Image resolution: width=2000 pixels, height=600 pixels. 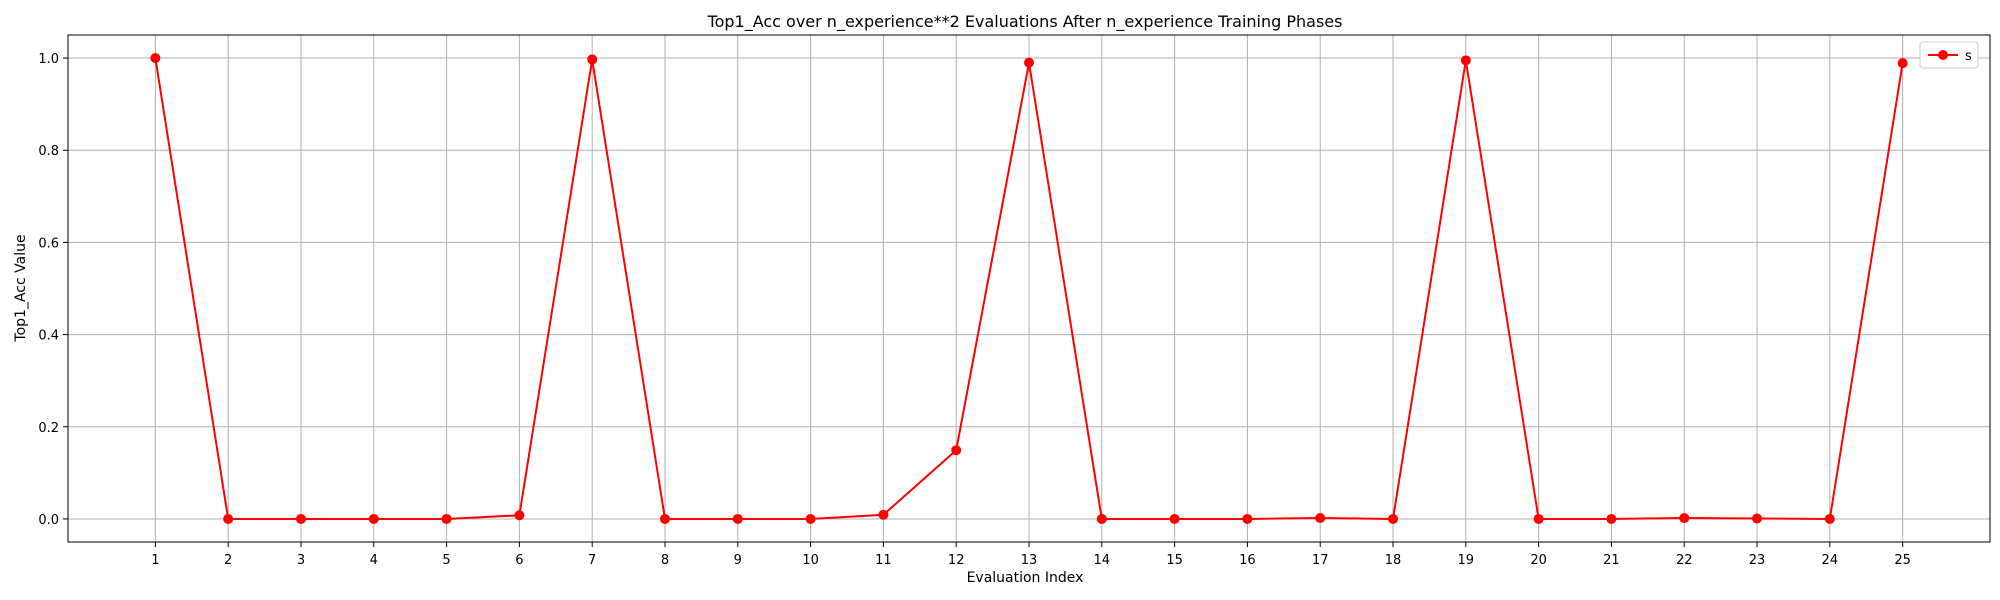 I want to click on y-tick-label: 0.4, so click(x=48, y=336).